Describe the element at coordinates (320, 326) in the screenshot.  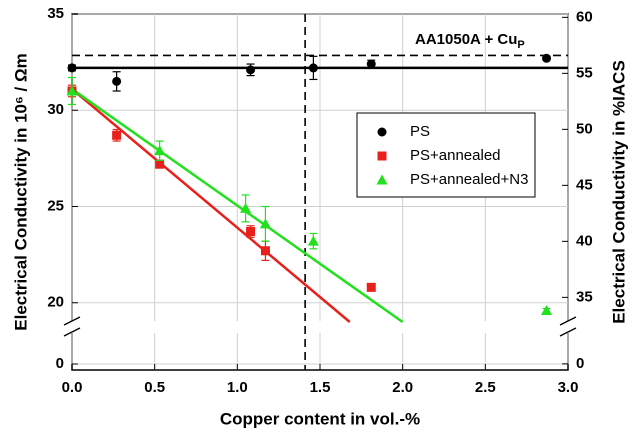
I see `axis-breaks` at that location.